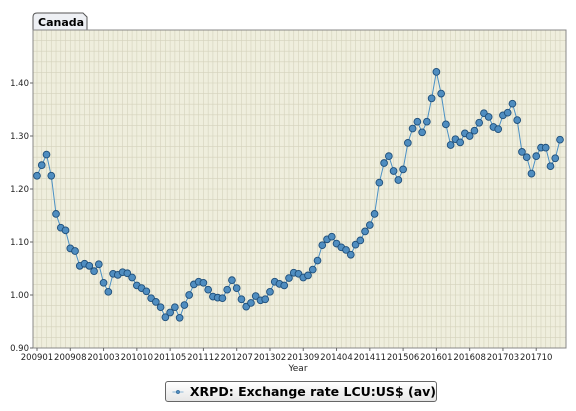 The image size is (576, 411). I want to click on y-axis: 0.90 1.00 1.10 1.20 1.30 1.40, so click(21, 216).